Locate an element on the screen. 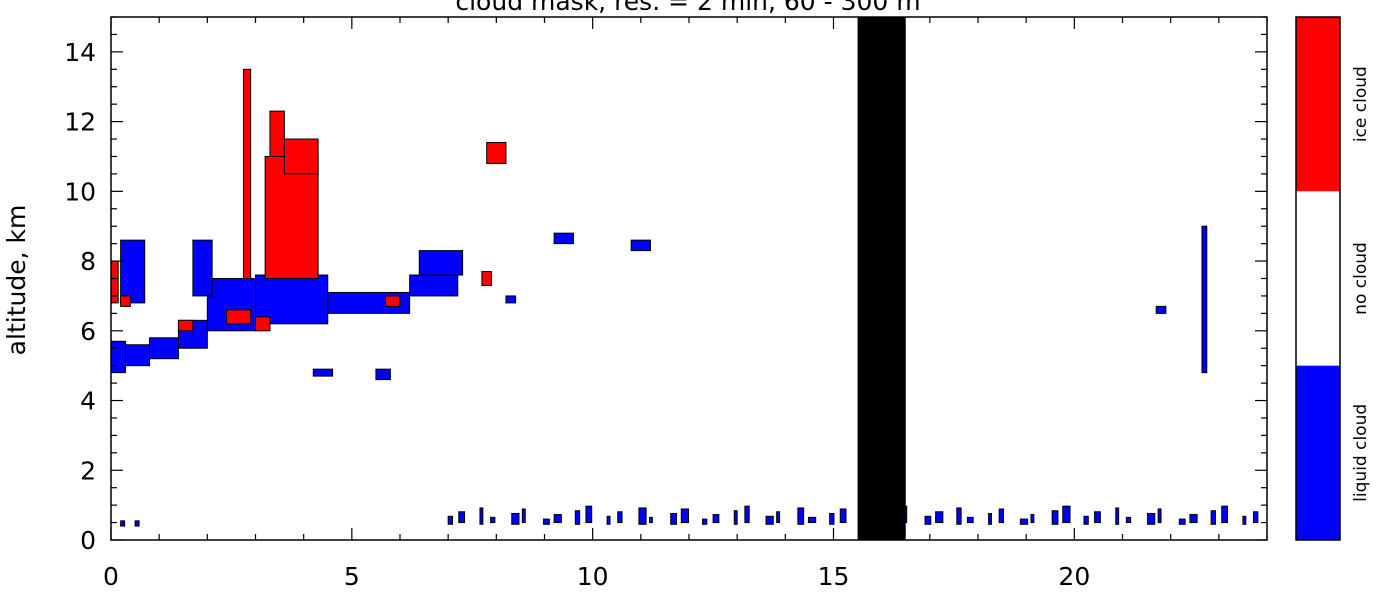  colorbar-swatch-none is located at coordinates (1318, 278).